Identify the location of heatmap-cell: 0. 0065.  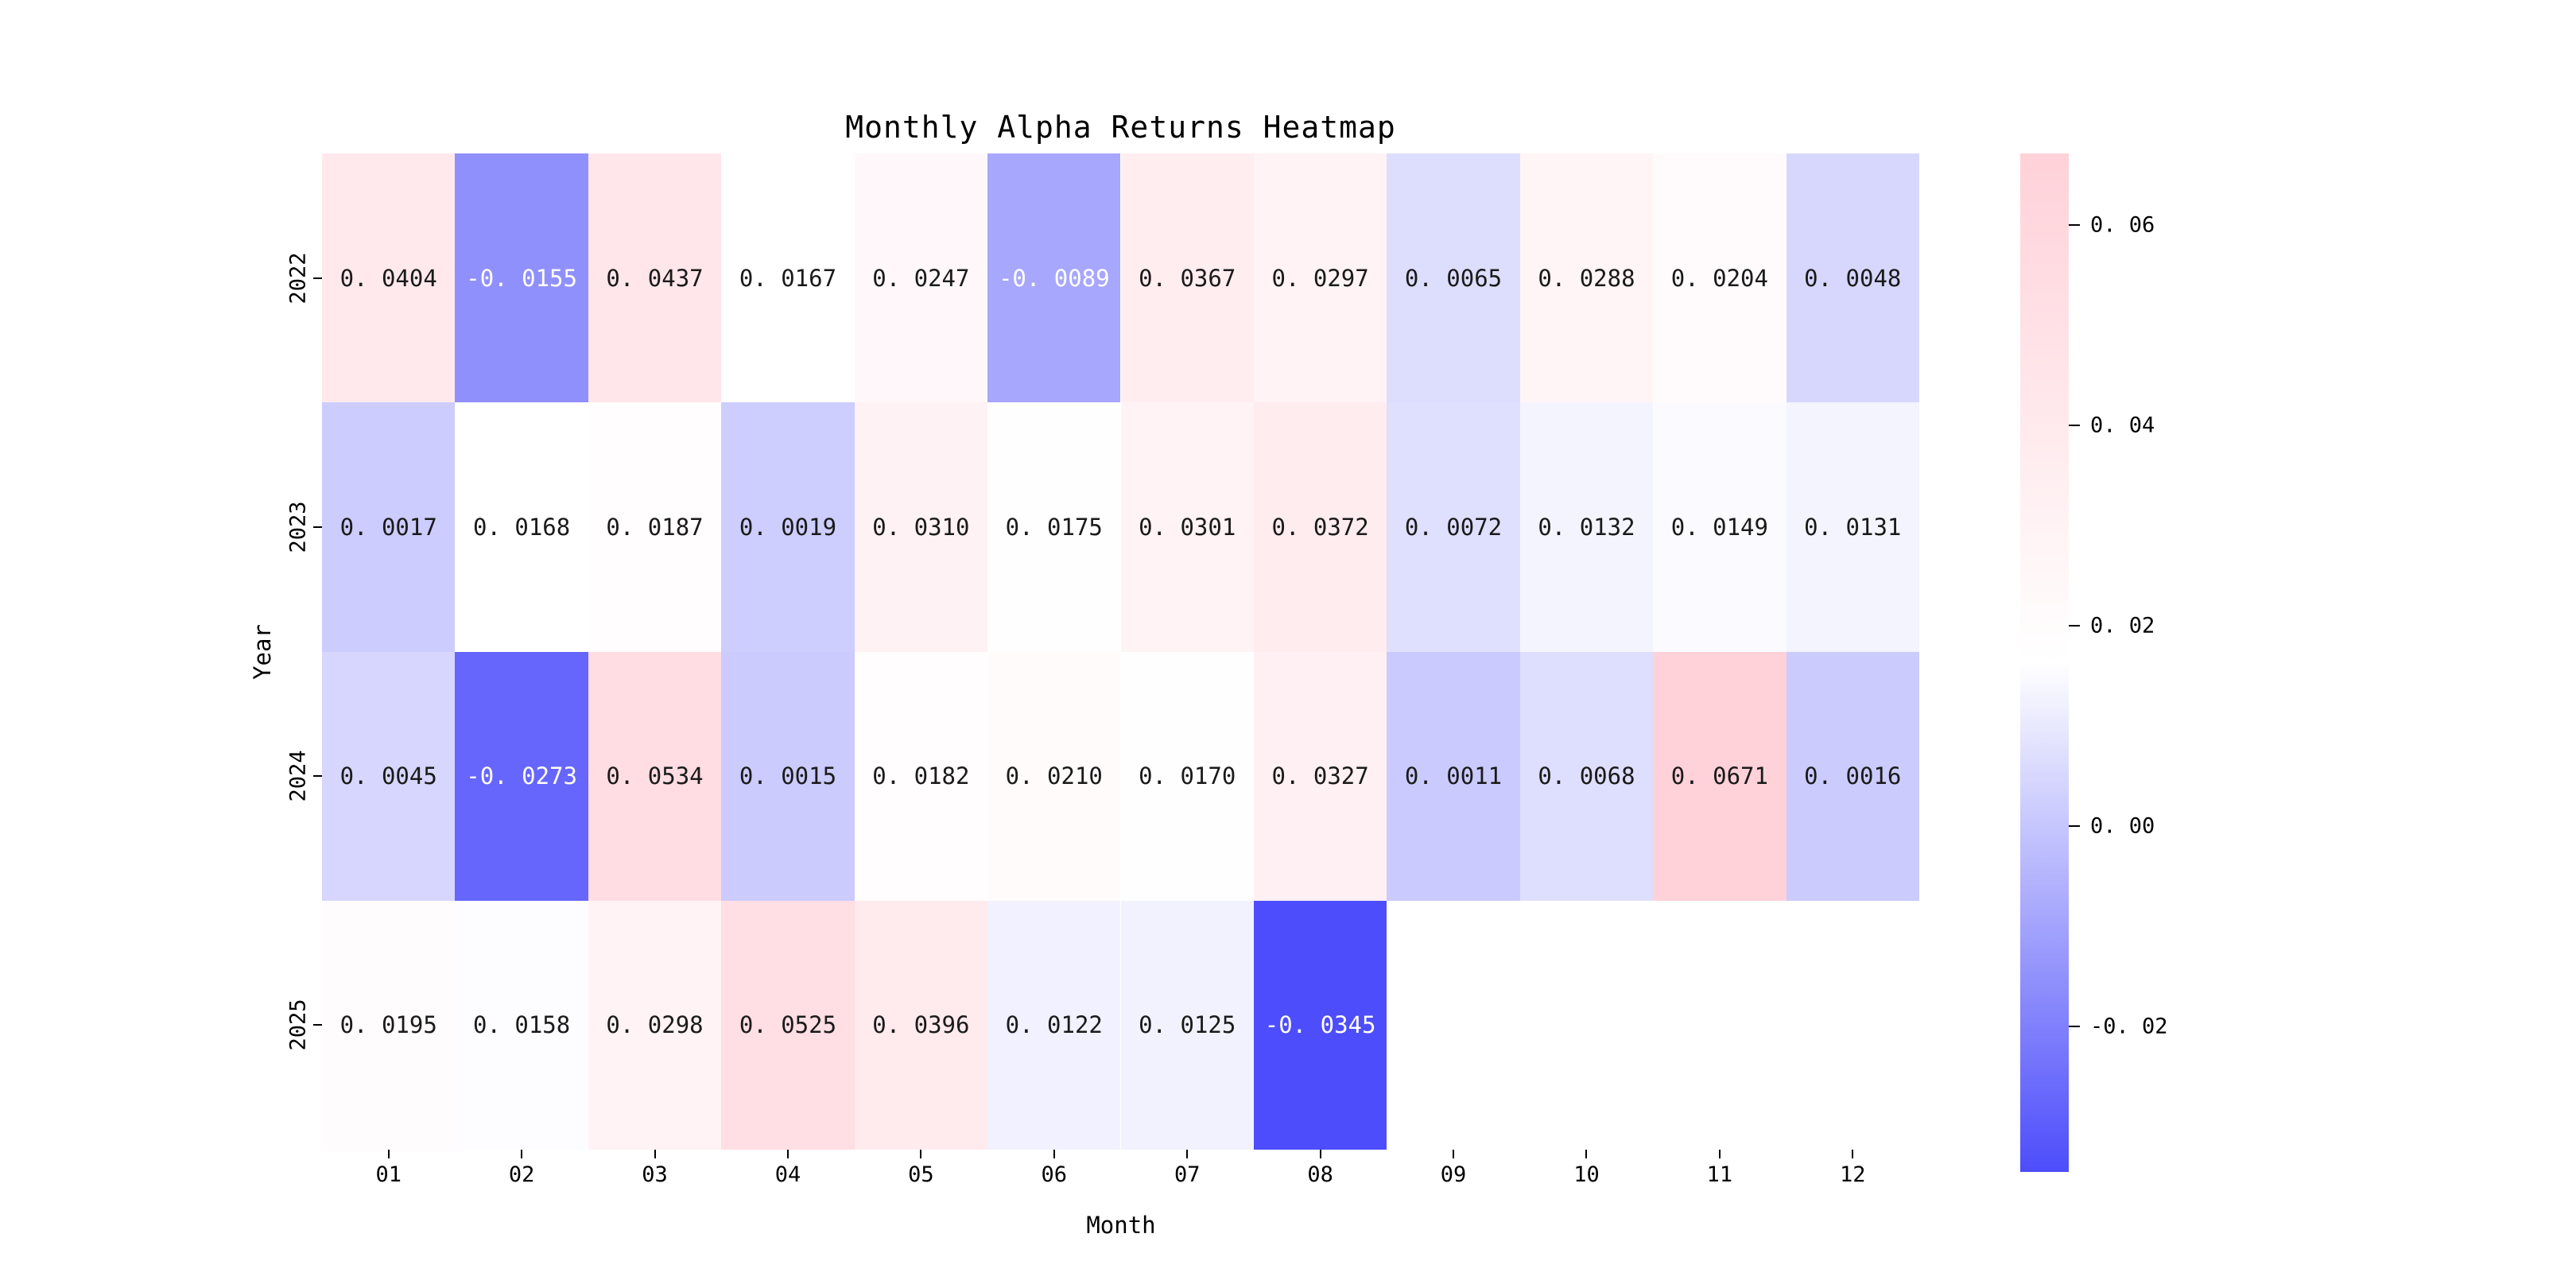
(1454, 278).